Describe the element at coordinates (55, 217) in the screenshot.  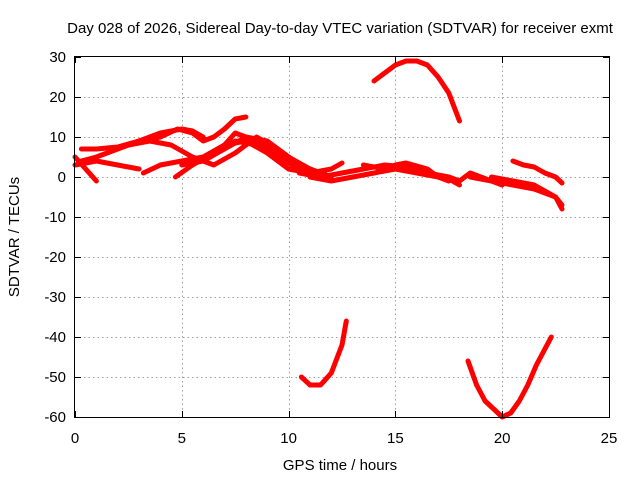
I see `y-tick-label: -10` at that location.